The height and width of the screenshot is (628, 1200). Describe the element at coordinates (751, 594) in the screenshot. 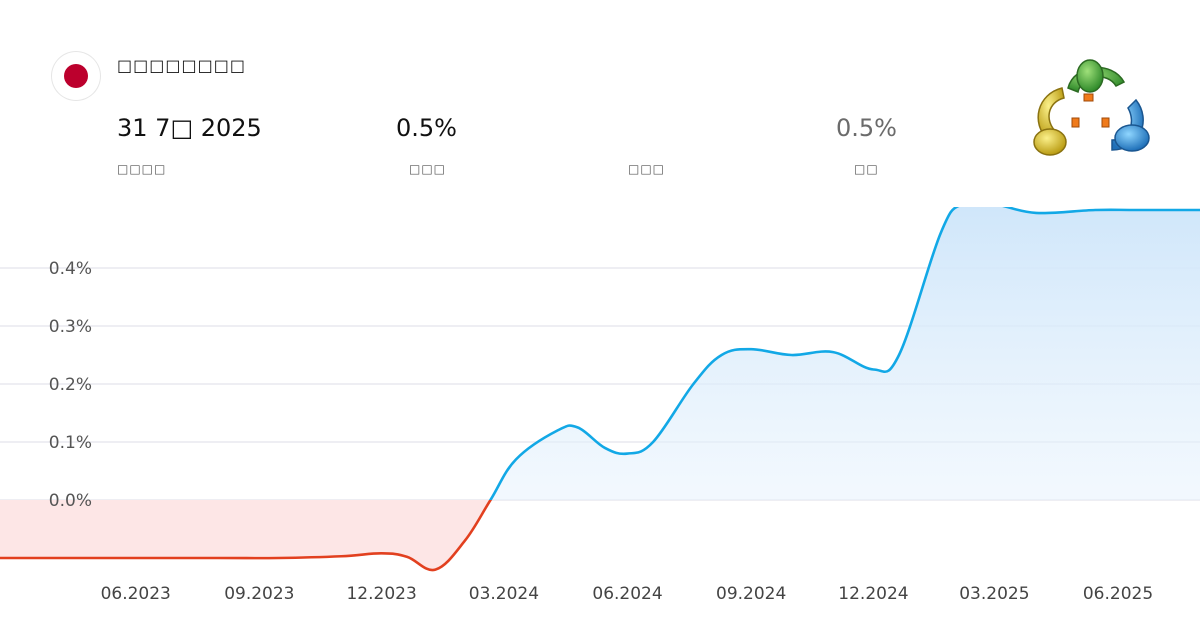

I see `x-tick-label: 09.2024` at that location.